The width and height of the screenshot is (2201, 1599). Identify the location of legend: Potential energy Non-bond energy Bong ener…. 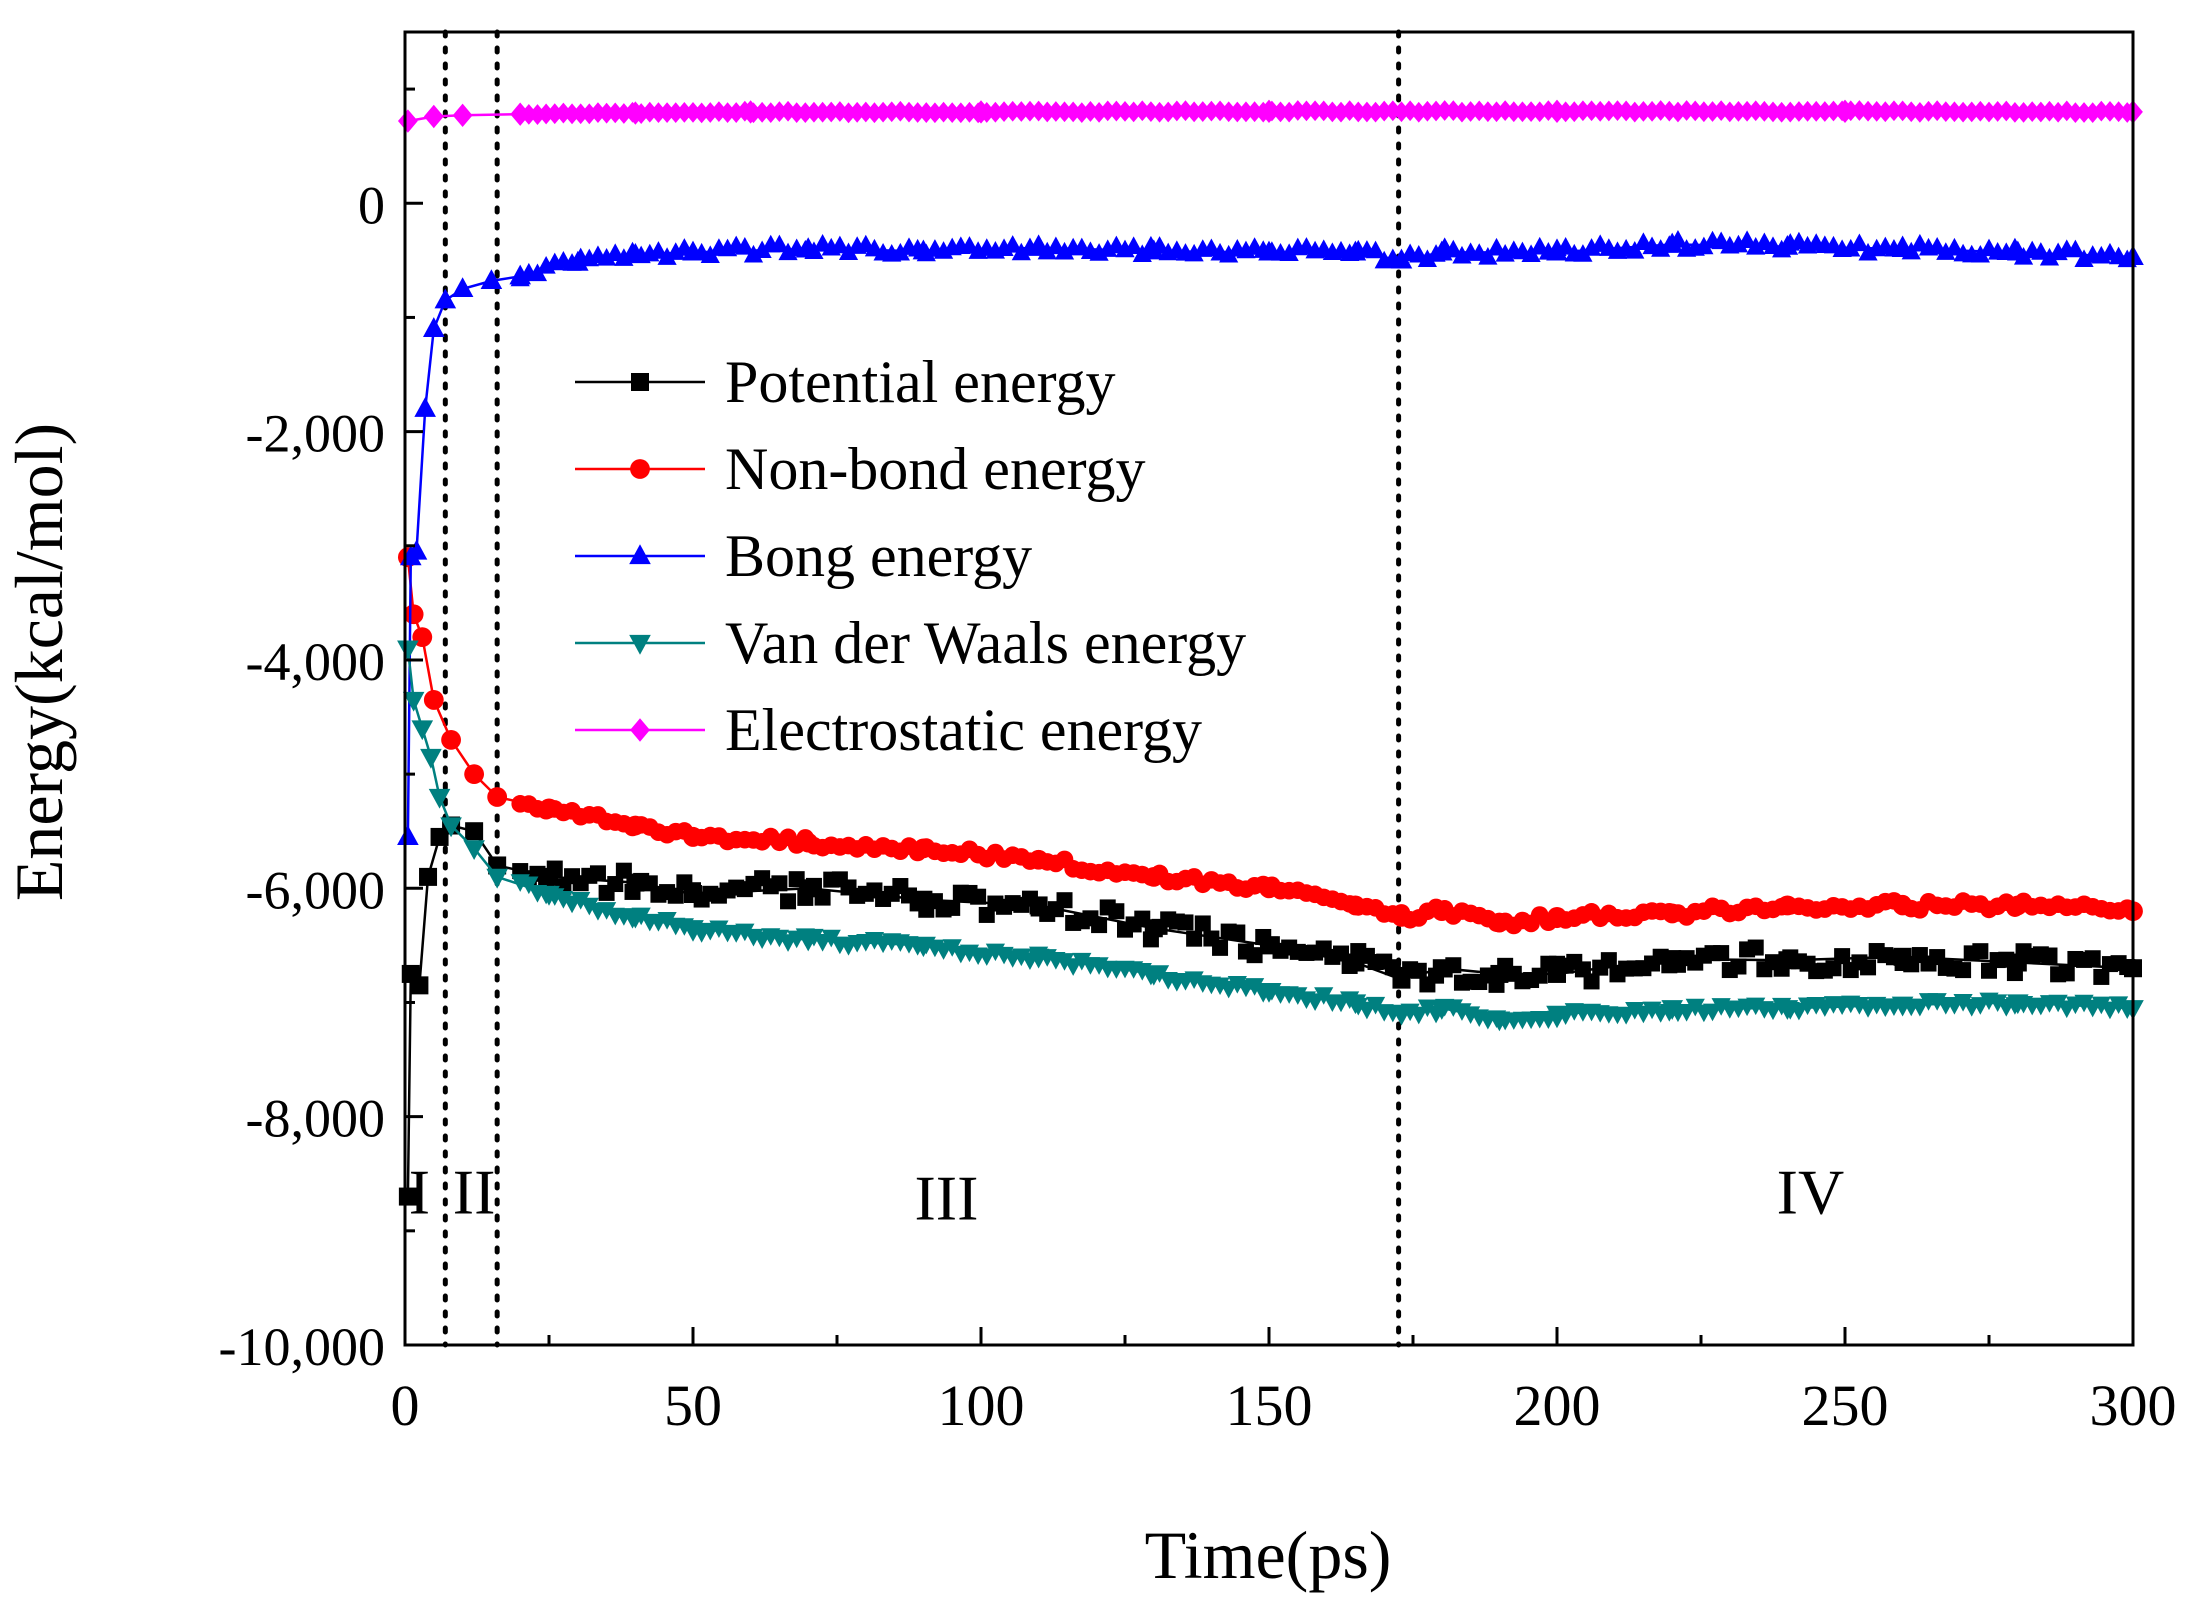
(910, 556).